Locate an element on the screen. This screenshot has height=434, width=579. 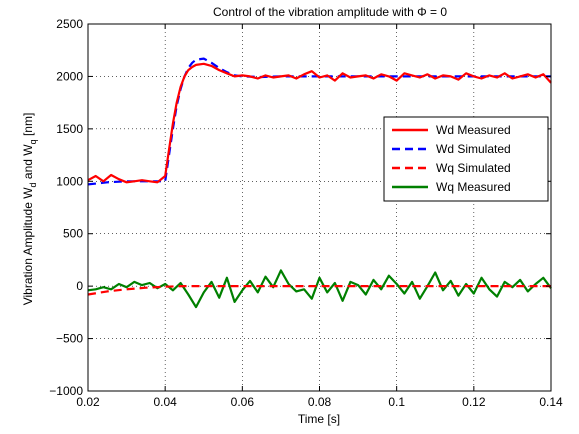
x-tick-label: 0.1 is located at coordinates (396, 402).